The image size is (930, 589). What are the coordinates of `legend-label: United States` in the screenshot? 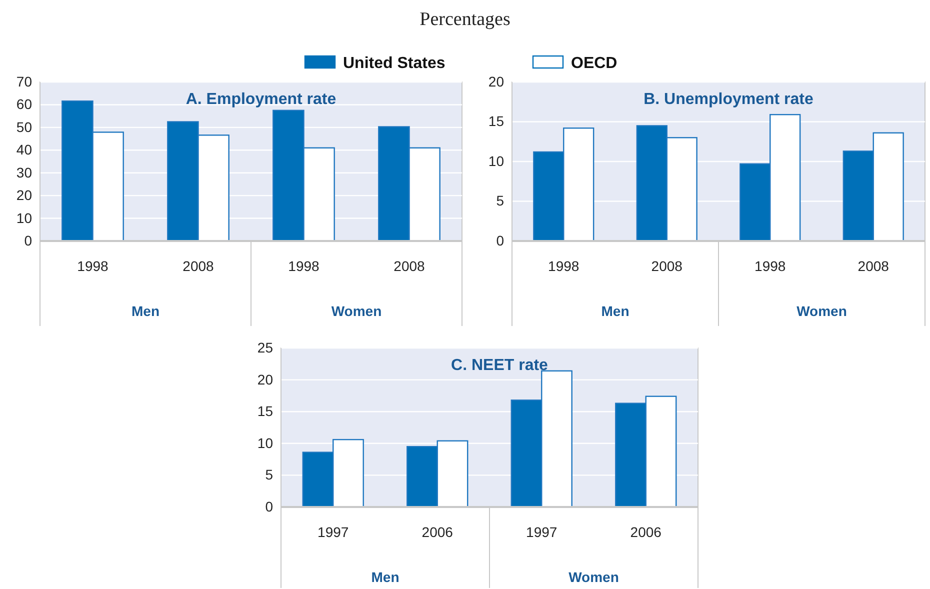 It's located at (394, 63).